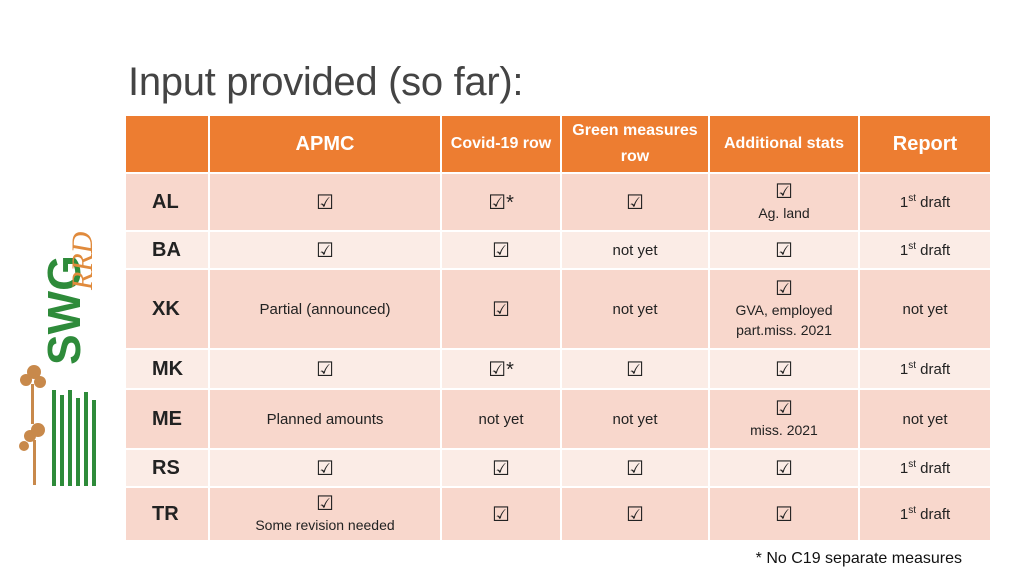 This screenshot has width=1024, height=576. I want to click on header-green: Green measures row, so click(635, 144).